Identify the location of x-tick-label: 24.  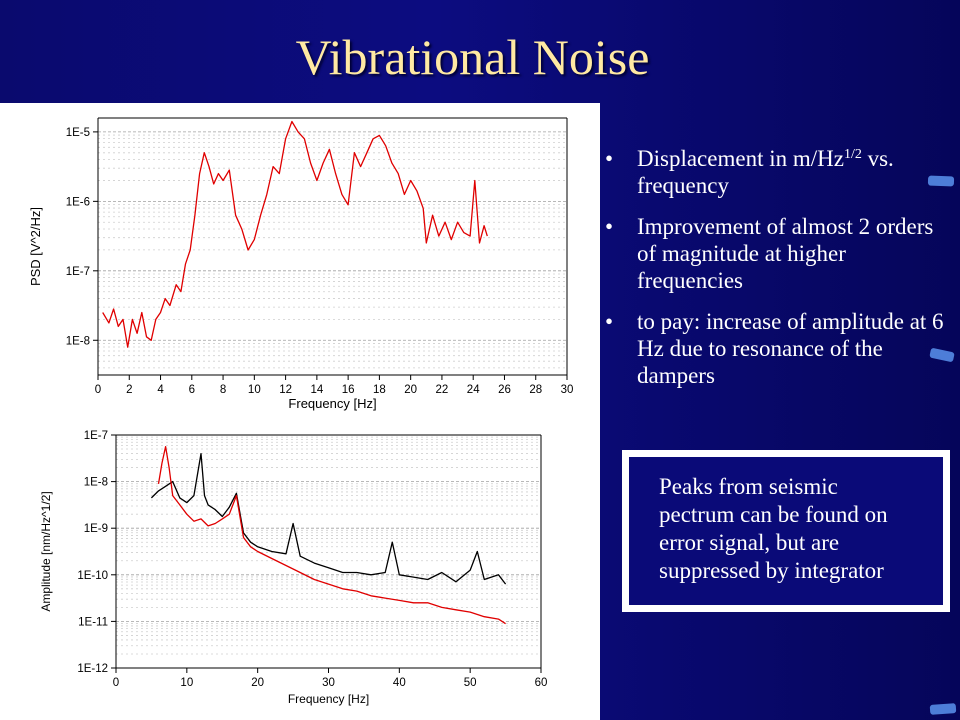
(473, 390).